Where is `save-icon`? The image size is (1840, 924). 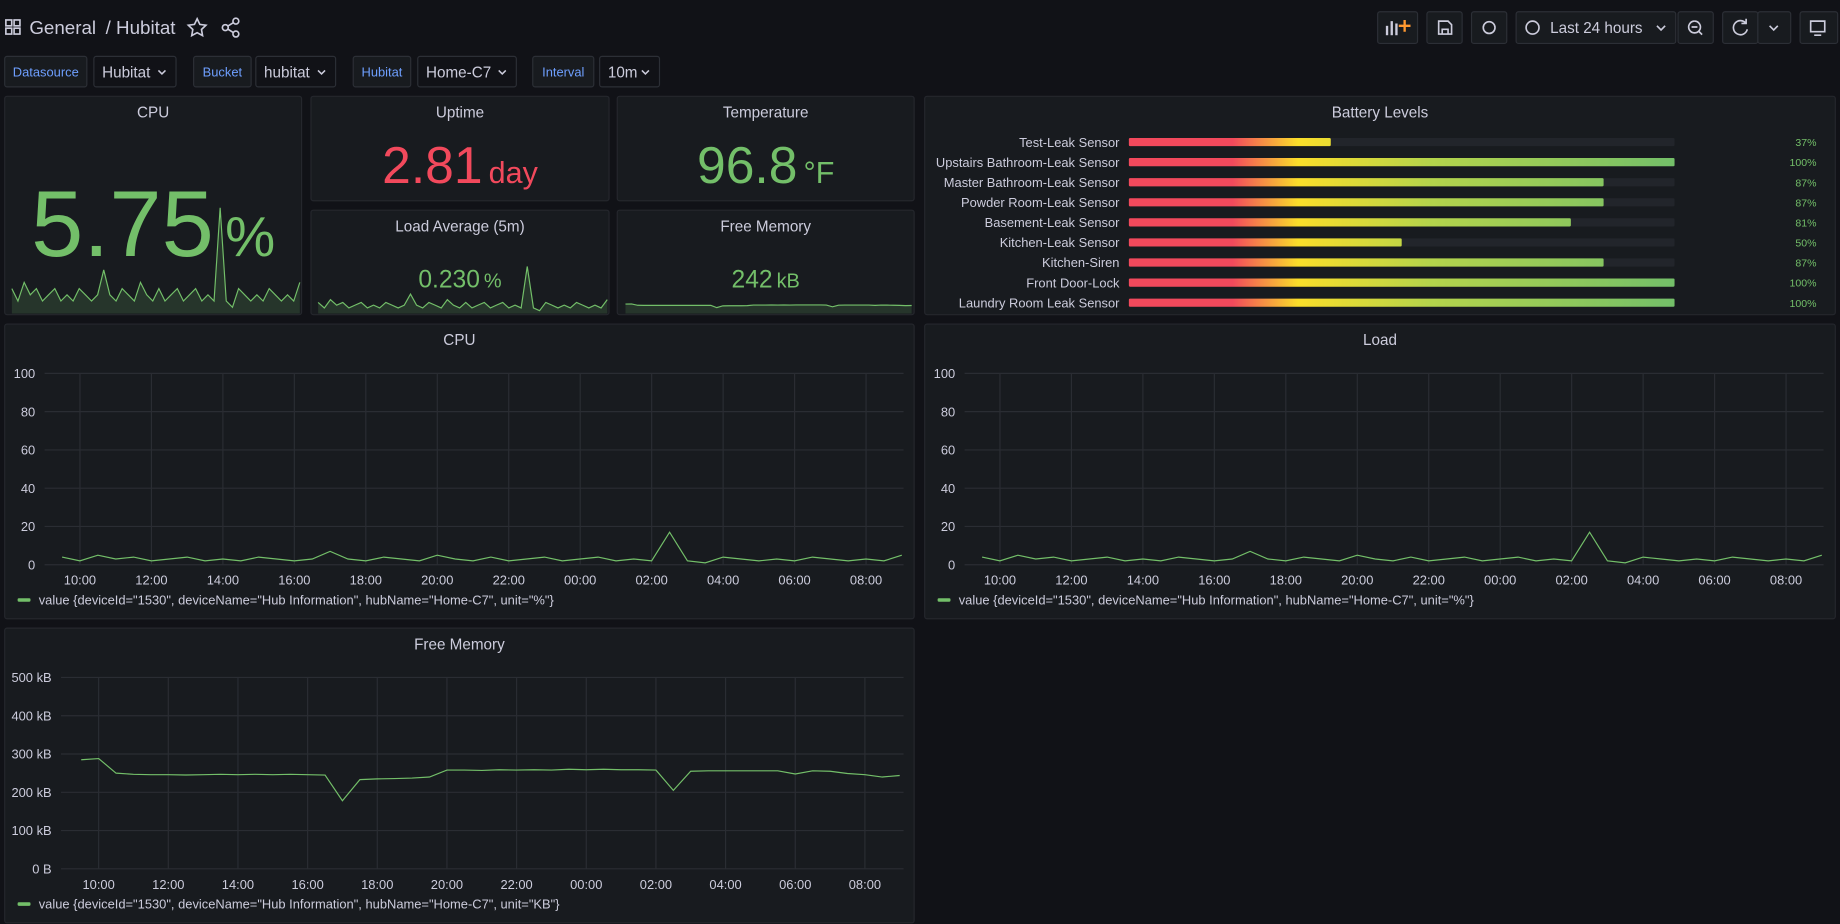
save-icon is located at coordinates (1445, 27).